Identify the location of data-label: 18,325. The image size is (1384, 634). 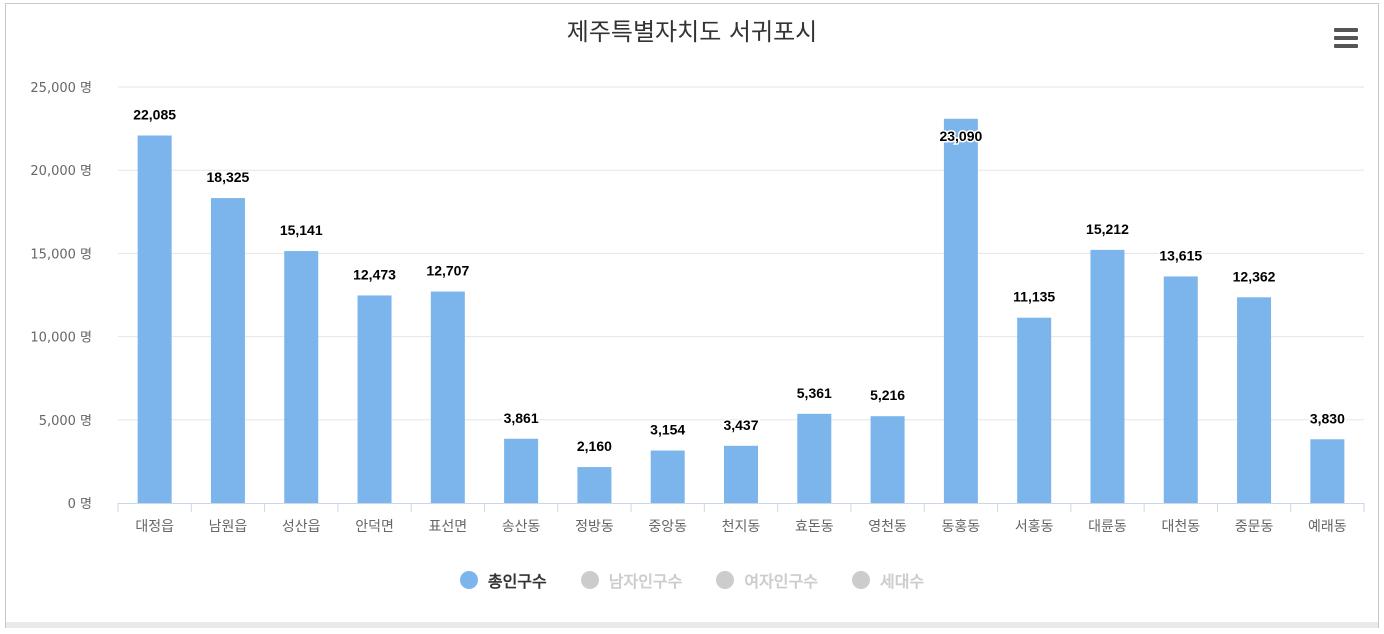
(228, 177).